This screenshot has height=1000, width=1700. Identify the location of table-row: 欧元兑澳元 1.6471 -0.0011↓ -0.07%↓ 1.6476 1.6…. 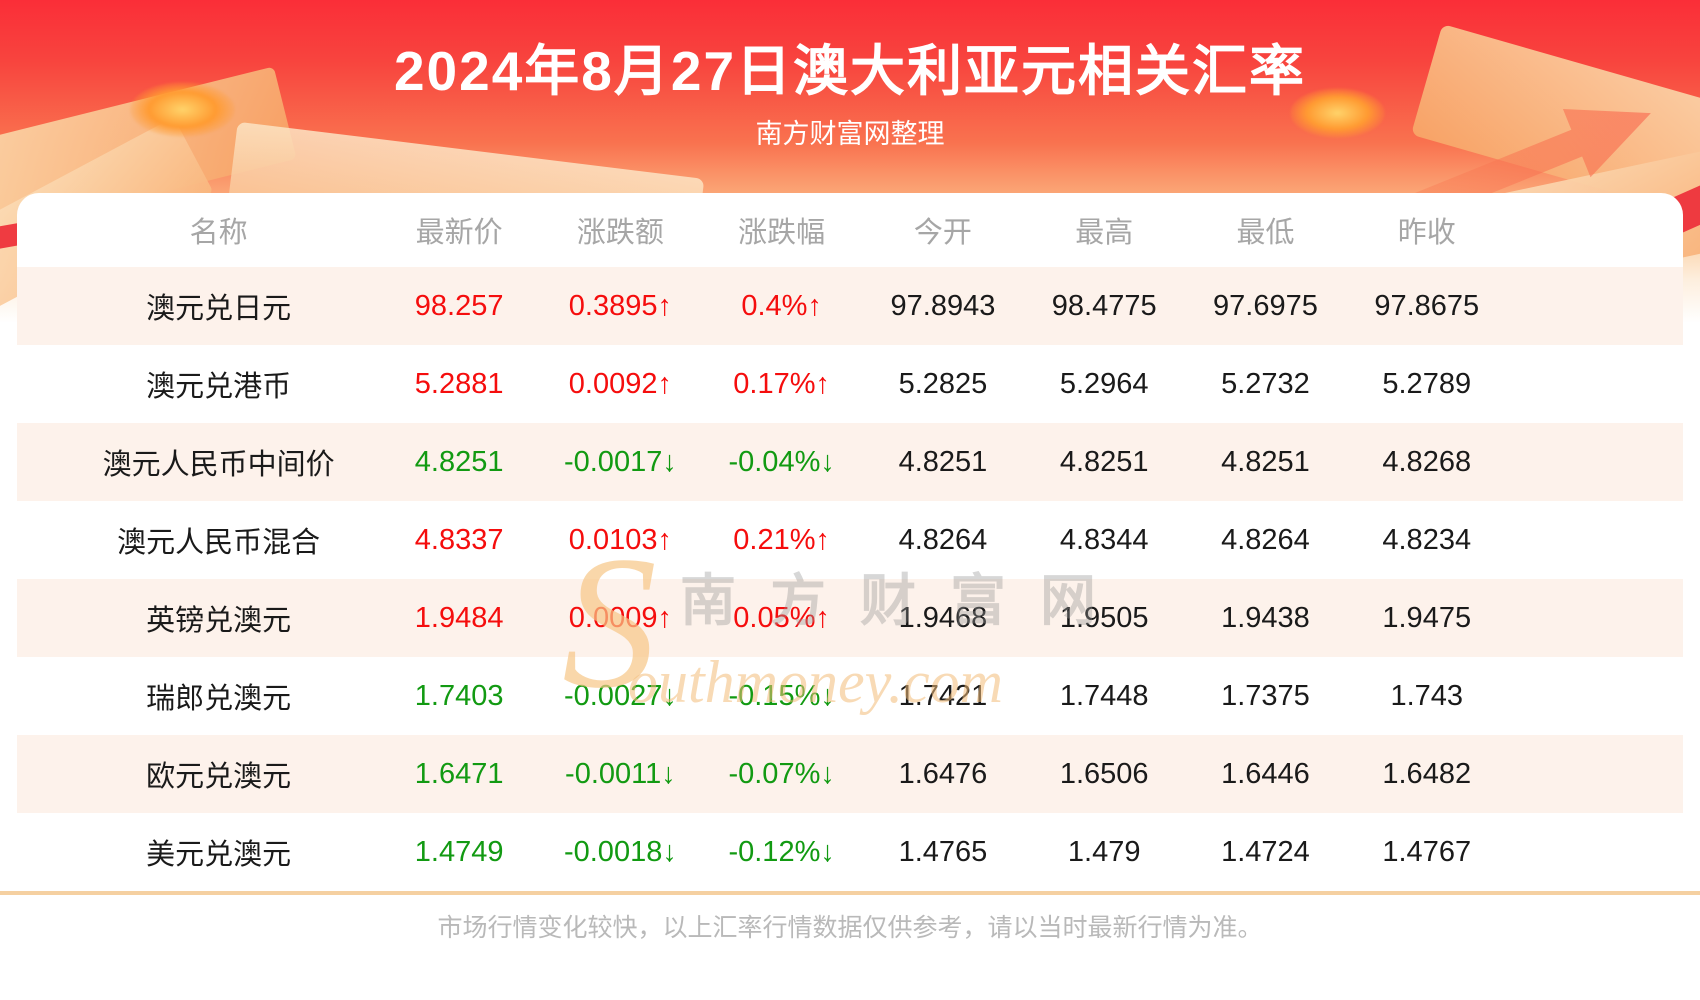
(850, 774).